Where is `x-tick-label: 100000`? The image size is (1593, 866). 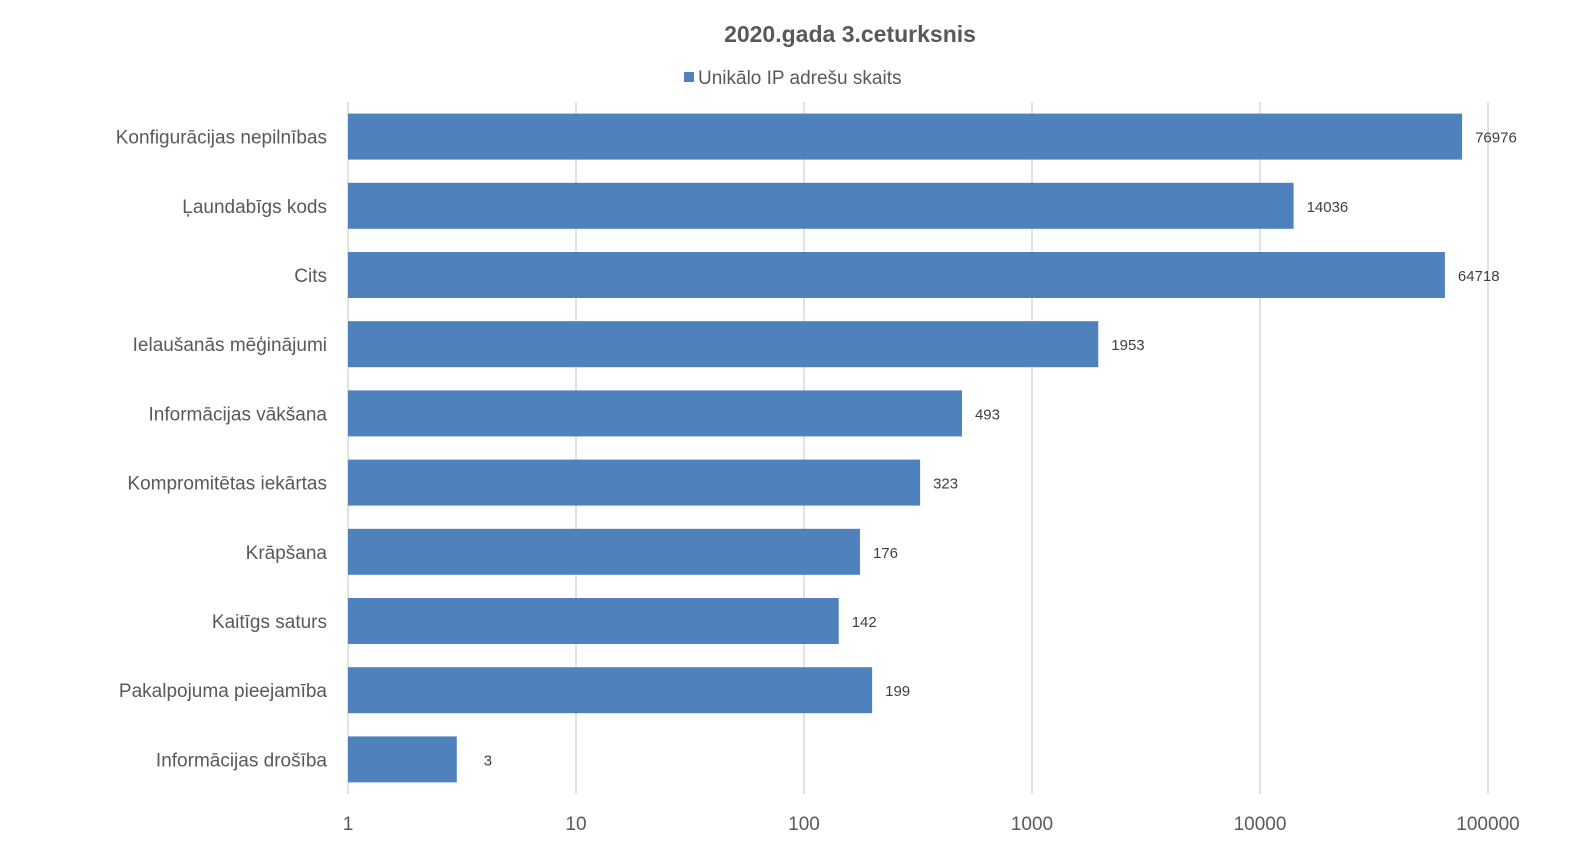
x-tick-label: 100000 is located at coordinates (1487, 824).